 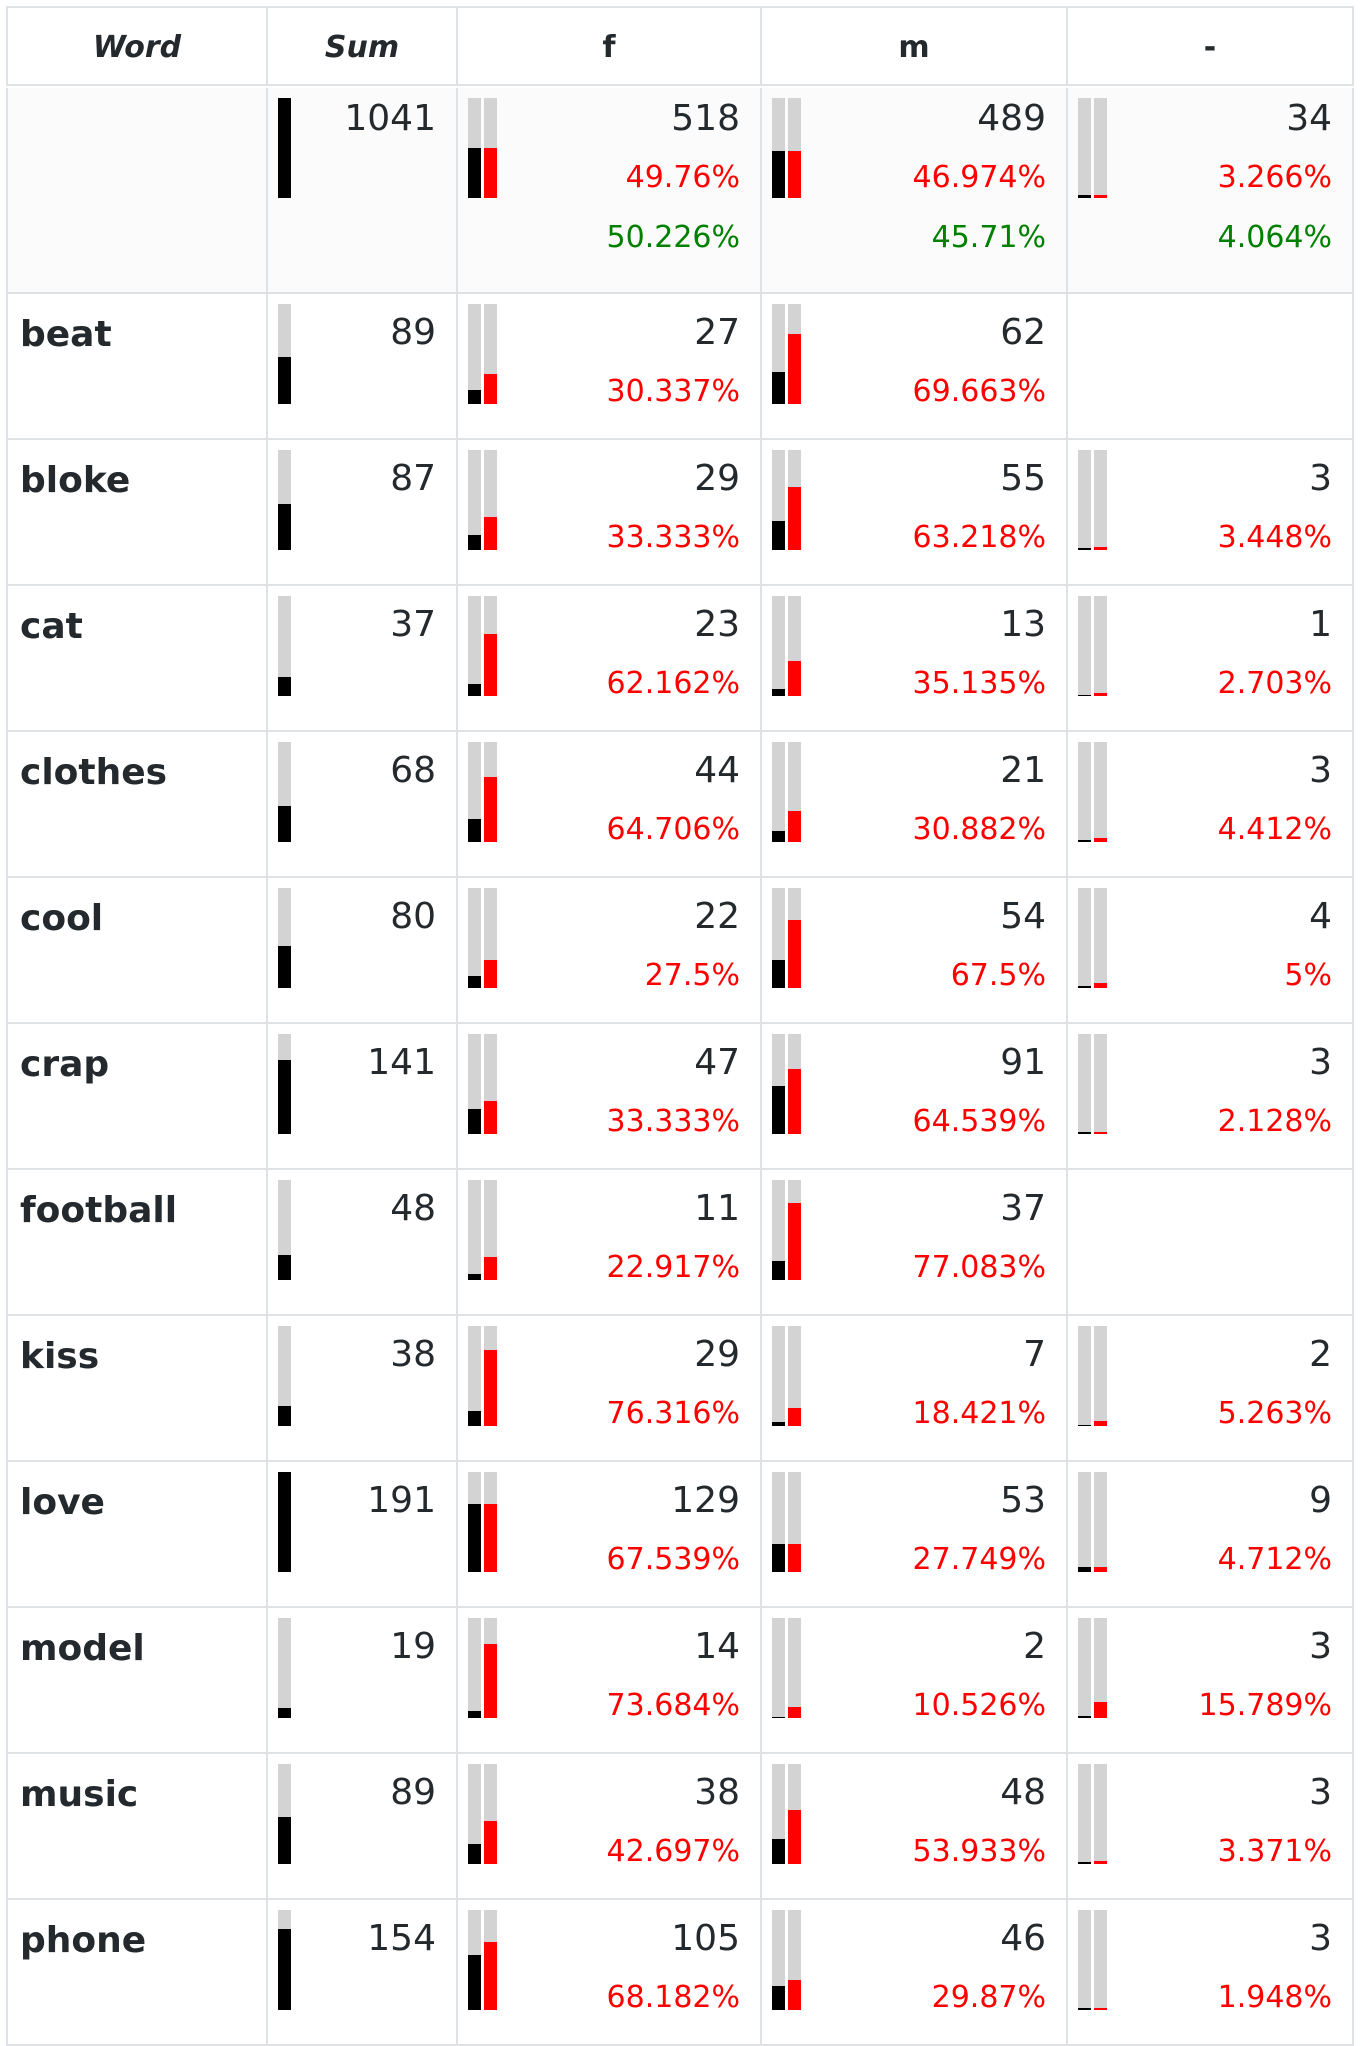 What do you see at coordinates (609, 1681) in the screenshot?
I see `f-cell: 14 73.684%` at bounding box center [609, 1681].